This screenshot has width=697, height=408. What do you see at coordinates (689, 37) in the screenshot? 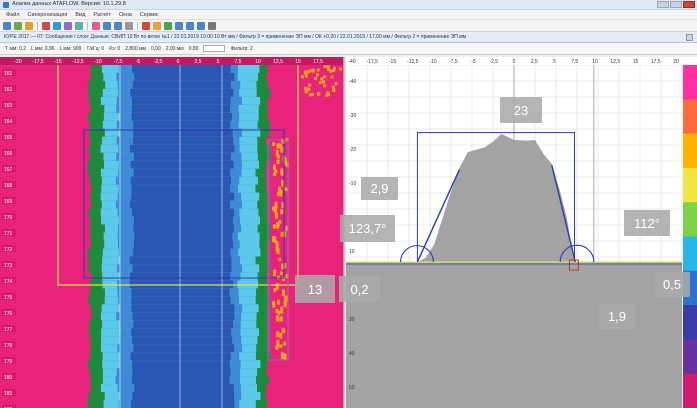
I see `tab-close-button` at bounding box center [689, 37].